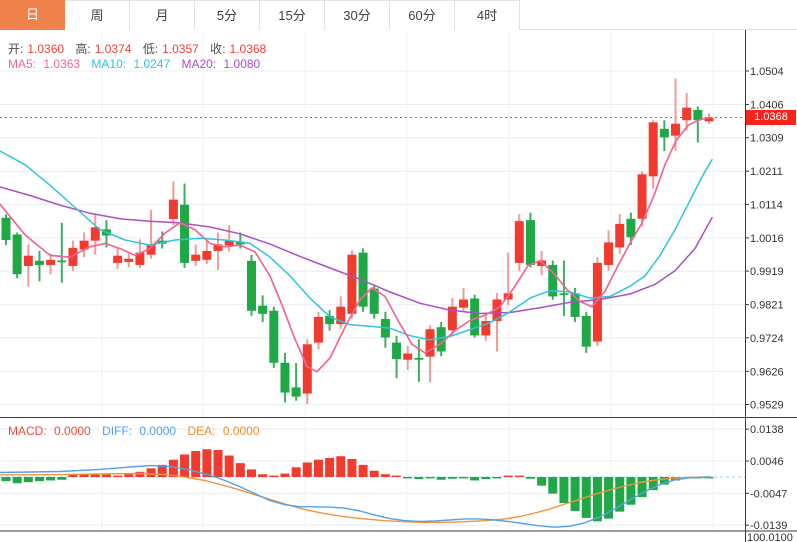 This screenshot has height=542, width=797. I want to click on open-label: 开:, so click(16, 49).